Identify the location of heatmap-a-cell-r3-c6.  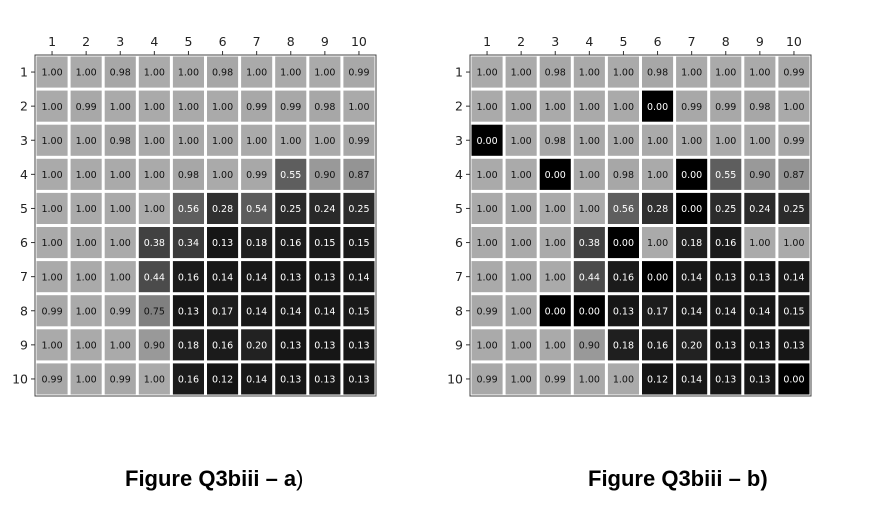
(223, 140).